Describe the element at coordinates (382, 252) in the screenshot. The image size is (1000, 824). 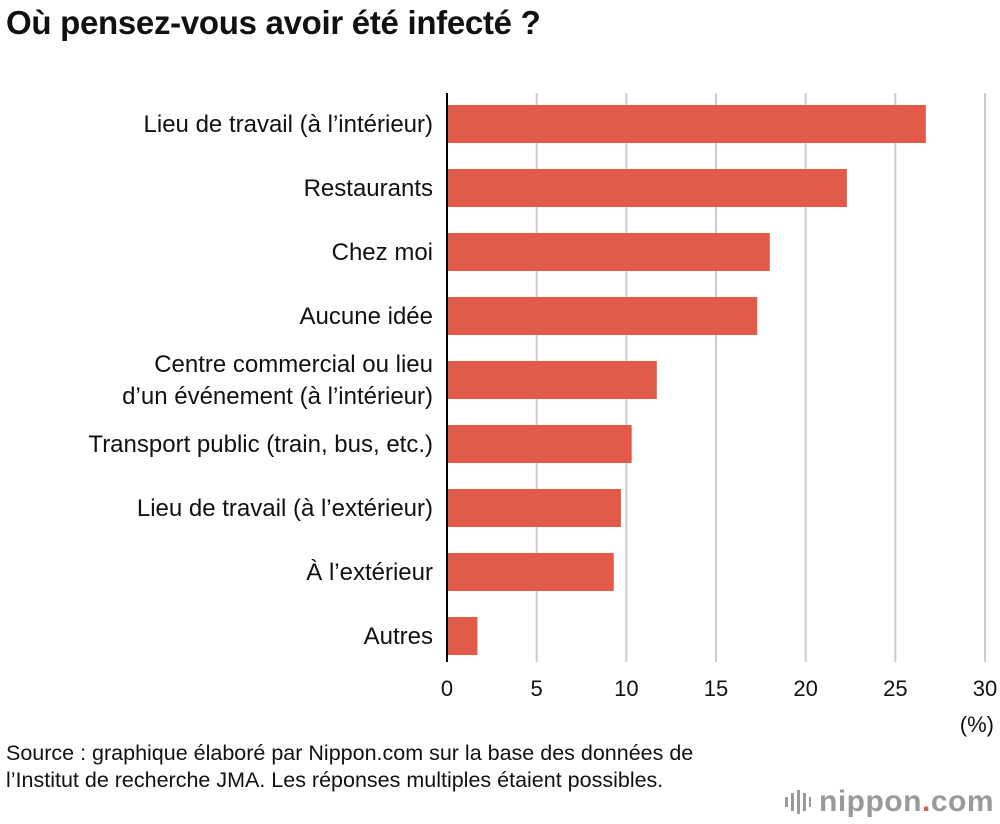
I see `category-label: Chez moi` at that location.